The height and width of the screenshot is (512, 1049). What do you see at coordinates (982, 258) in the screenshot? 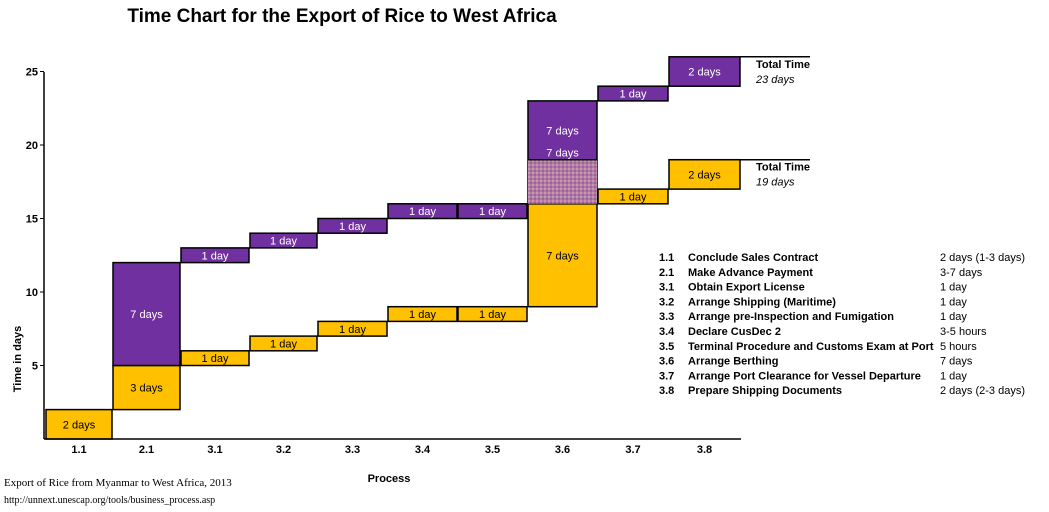
I see `legend-duration: 2 days (1-3 days)` at bounding box center [982, 258].